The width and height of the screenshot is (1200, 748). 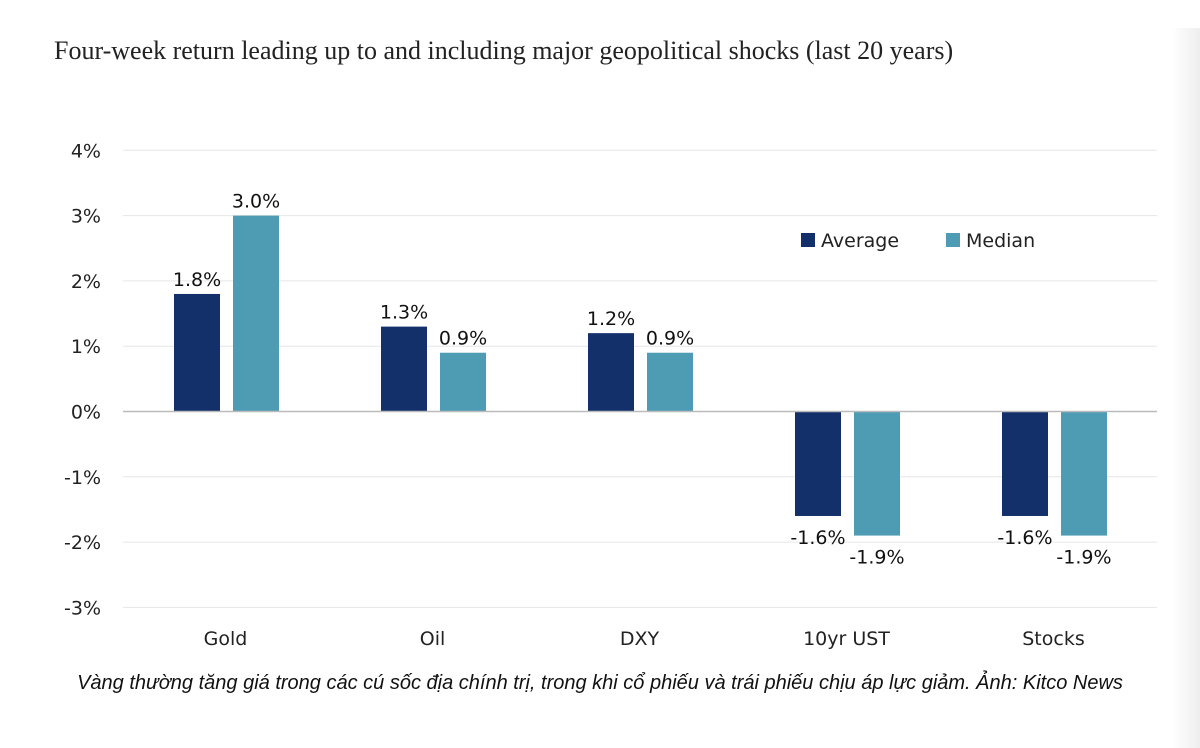 I want to click on legend-swatch-average, so click(x=808, y=240).